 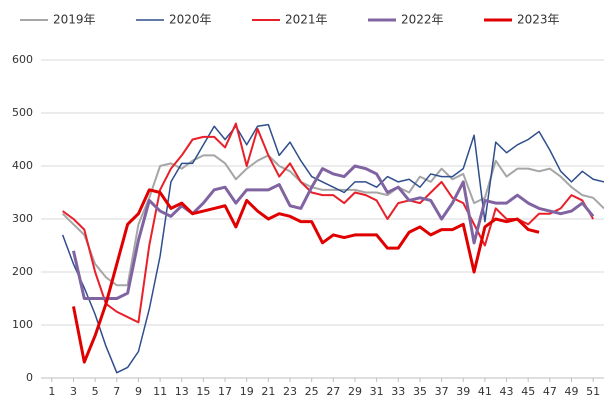 I want to click on x-tick-label: 49, so click(x=572, y=391).